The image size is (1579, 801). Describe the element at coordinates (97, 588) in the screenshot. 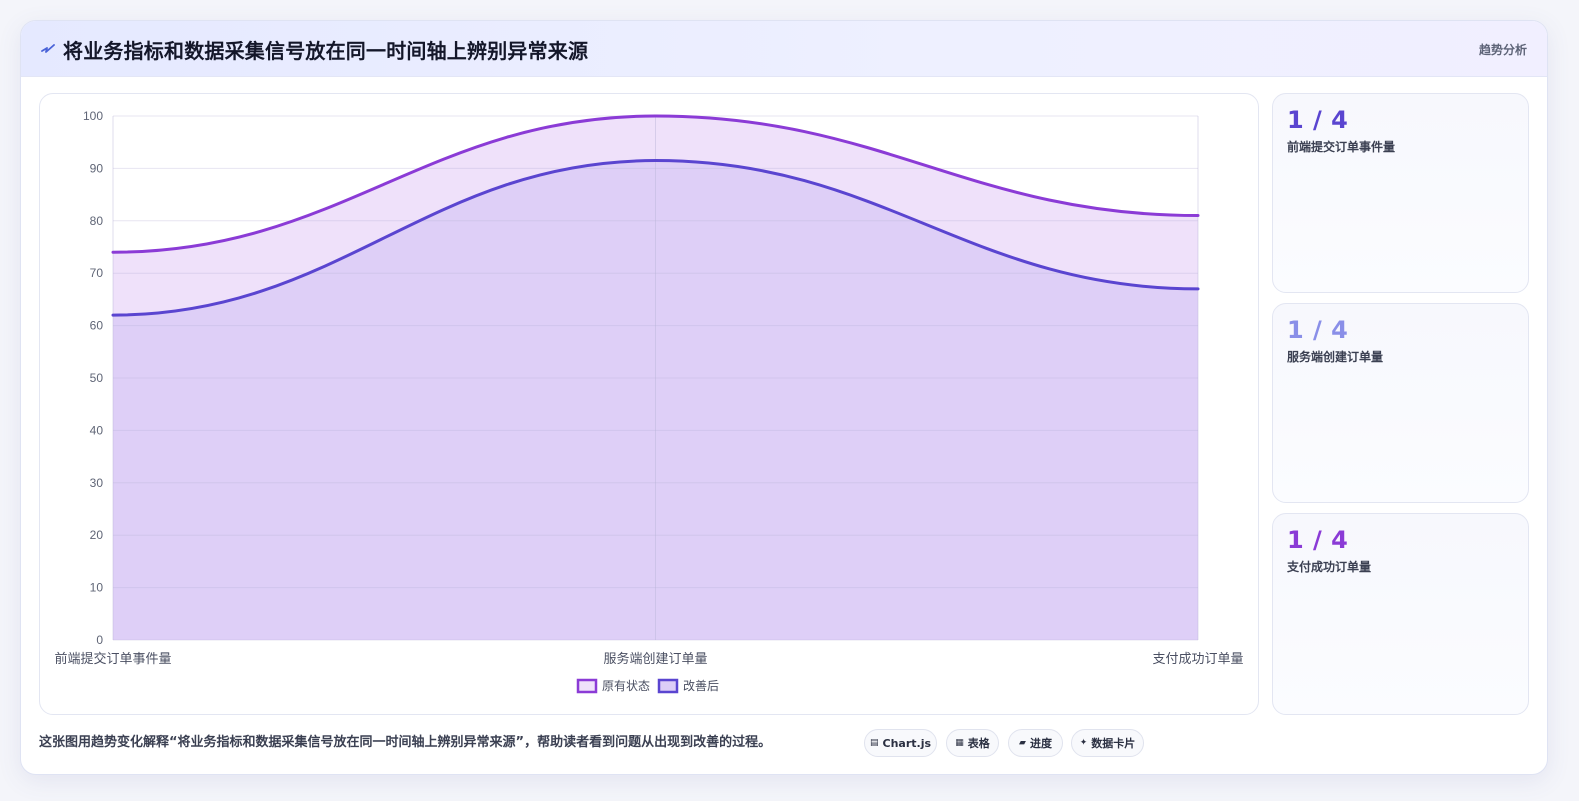

I see `y-tick-label: 10` at that location.